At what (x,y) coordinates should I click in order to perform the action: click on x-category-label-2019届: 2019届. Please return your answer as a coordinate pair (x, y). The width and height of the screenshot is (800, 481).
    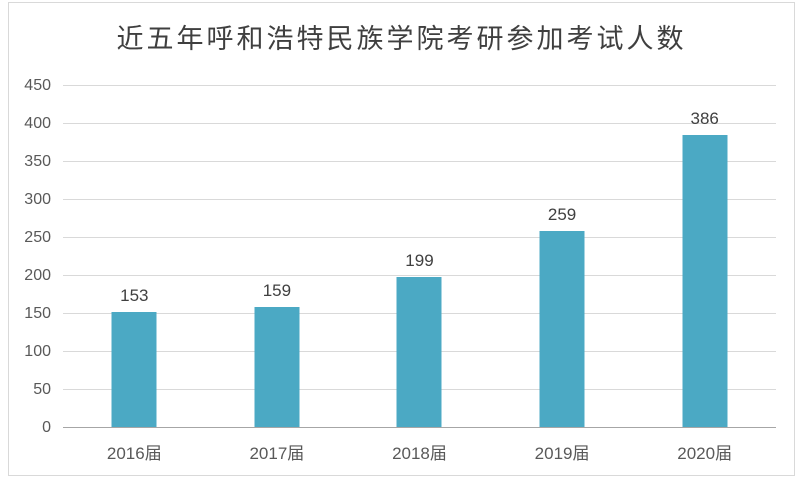
    Looking at the image, I should click on (562, 453).